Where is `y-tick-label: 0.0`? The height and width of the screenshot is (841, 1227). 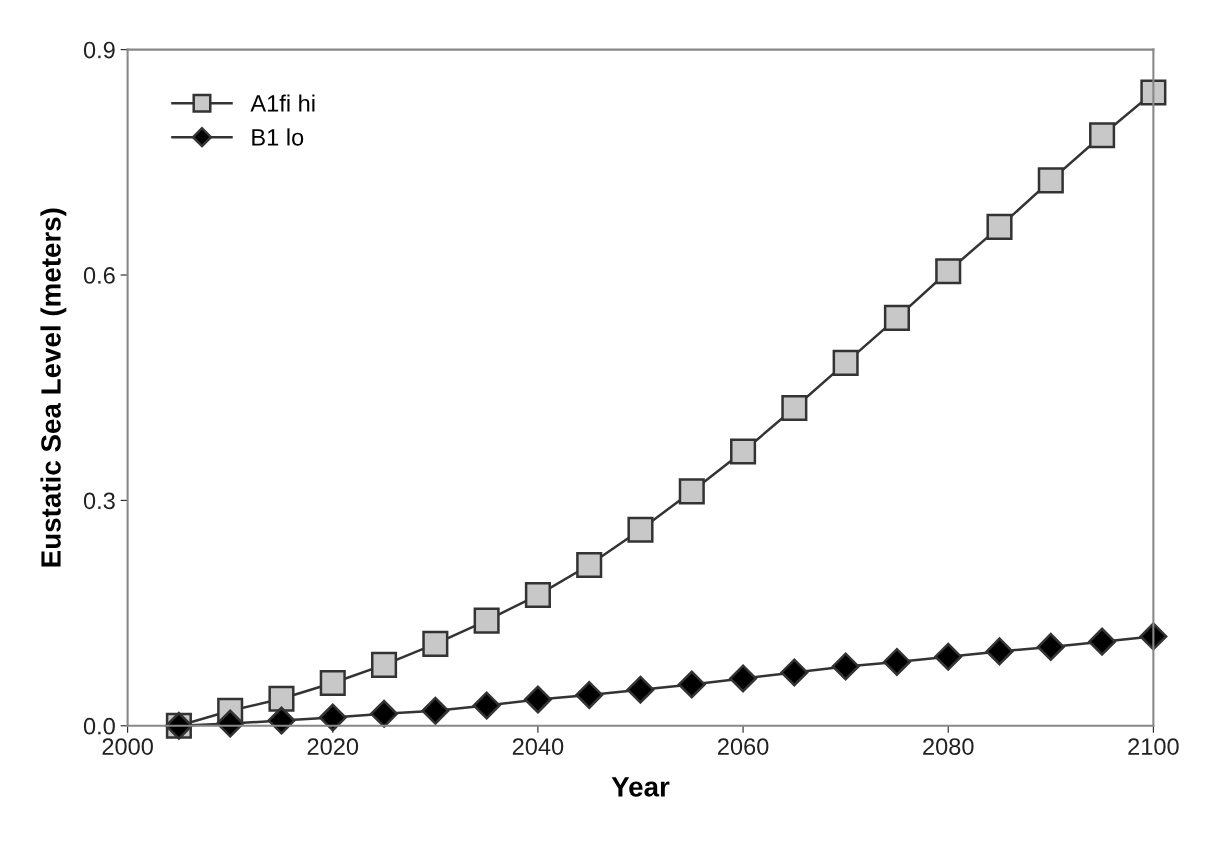 y-tick-label: 0.0 is located at coordinates (99, 726).